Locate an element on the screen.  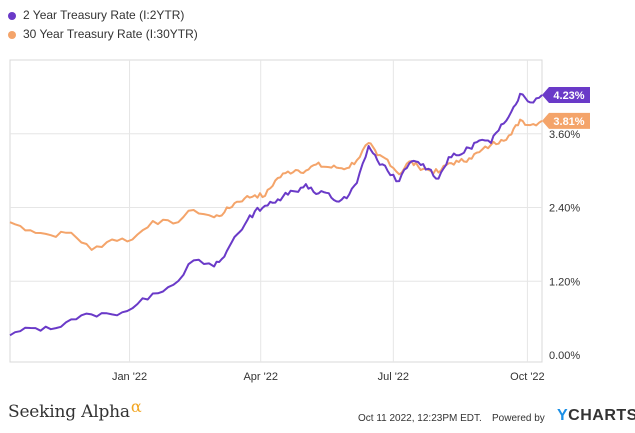
y-tick-label: 1.20% is located at coordinates (564, 282).